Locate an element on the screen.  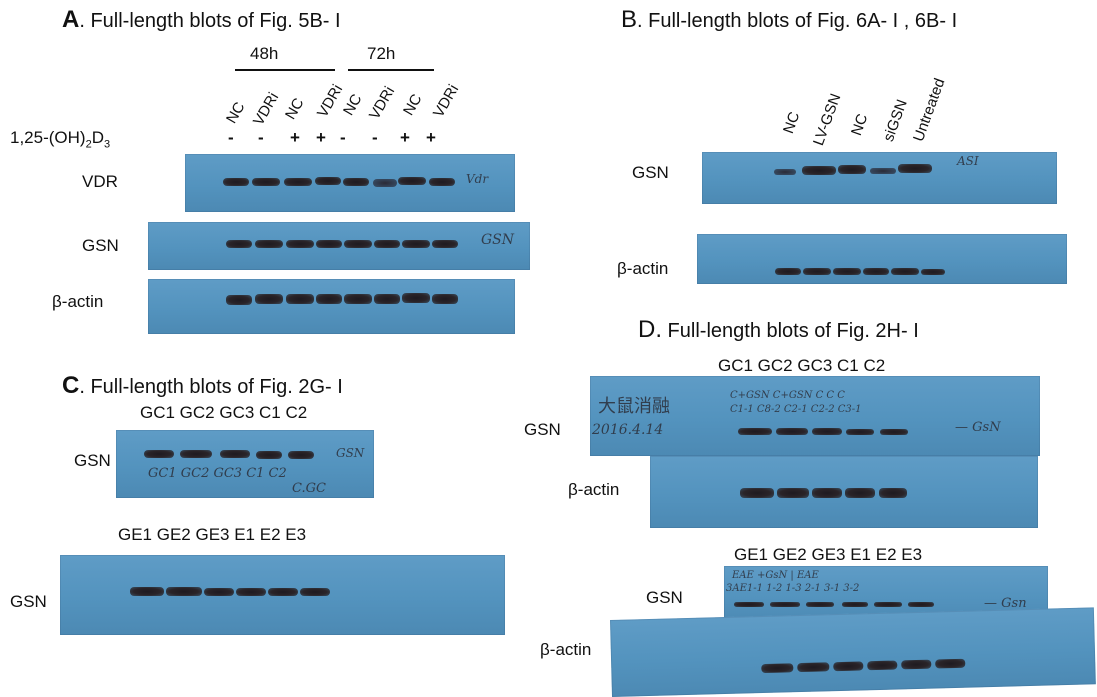
row-gsn-b-label: GSN is located at coordinates (650, 172).